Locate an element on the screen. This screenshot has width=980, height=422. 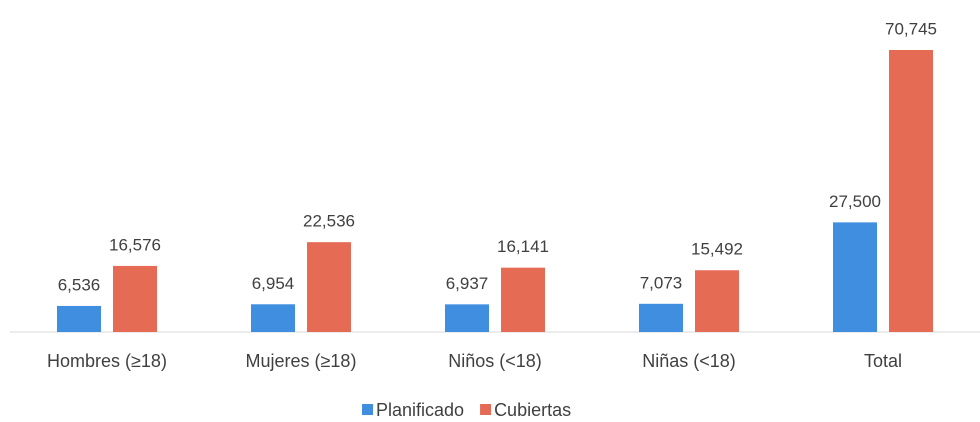
x-tick-label: Mujeres (≥18) is located at coordinates (301, 361).